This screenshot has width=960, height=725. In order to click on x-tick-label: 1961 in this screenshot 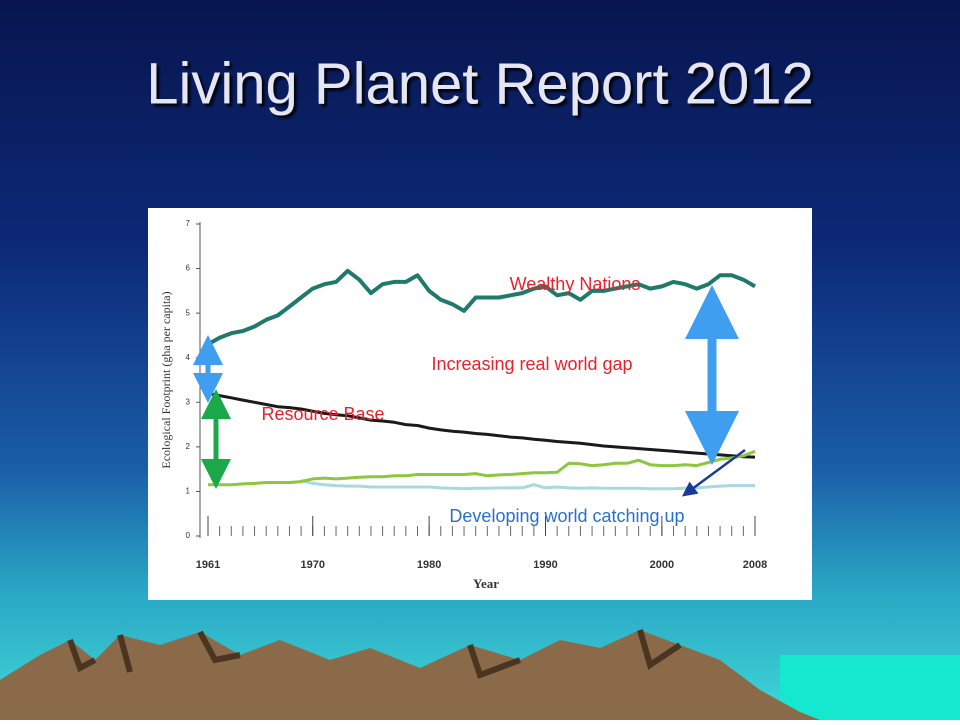, I will do `click(208, 565)`.